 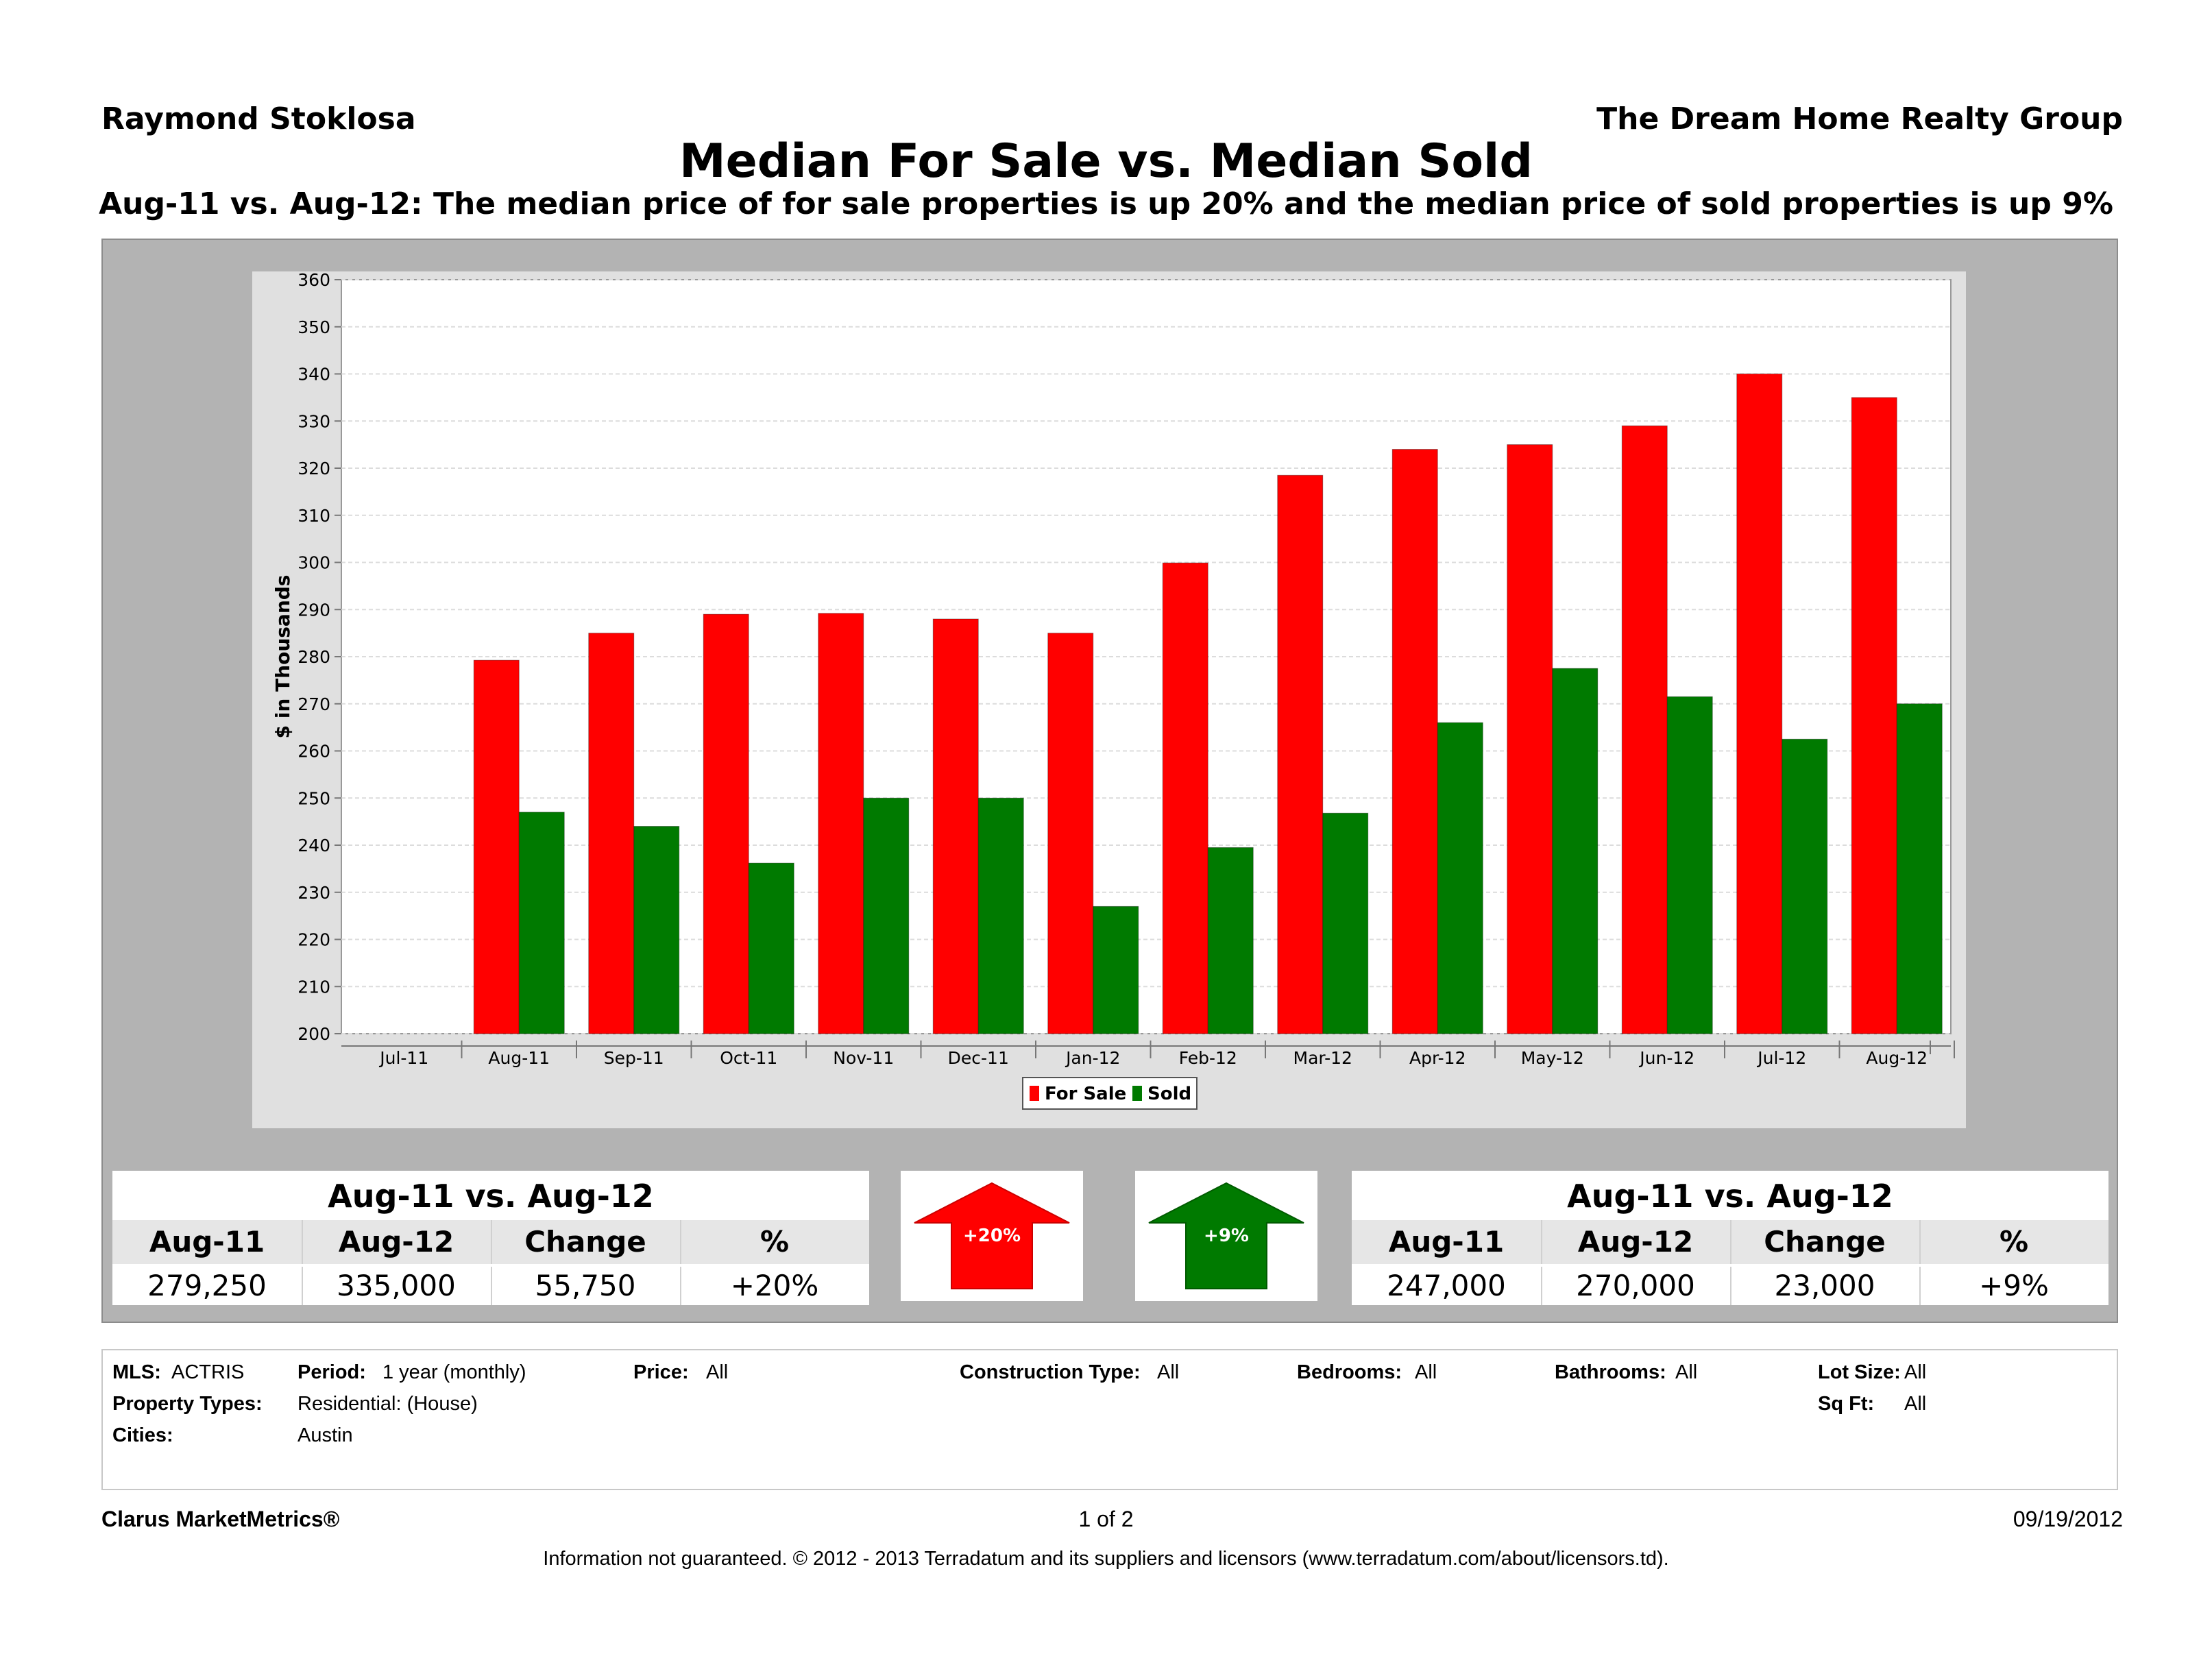 I want to click on legend, so click(x=1110, y=1093).